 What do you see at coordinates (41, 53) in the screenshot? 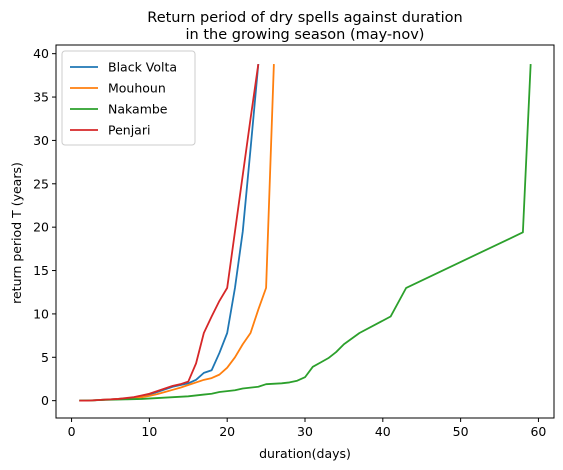
I see `y-tick-label: 40` at bounding box center [41, 53].